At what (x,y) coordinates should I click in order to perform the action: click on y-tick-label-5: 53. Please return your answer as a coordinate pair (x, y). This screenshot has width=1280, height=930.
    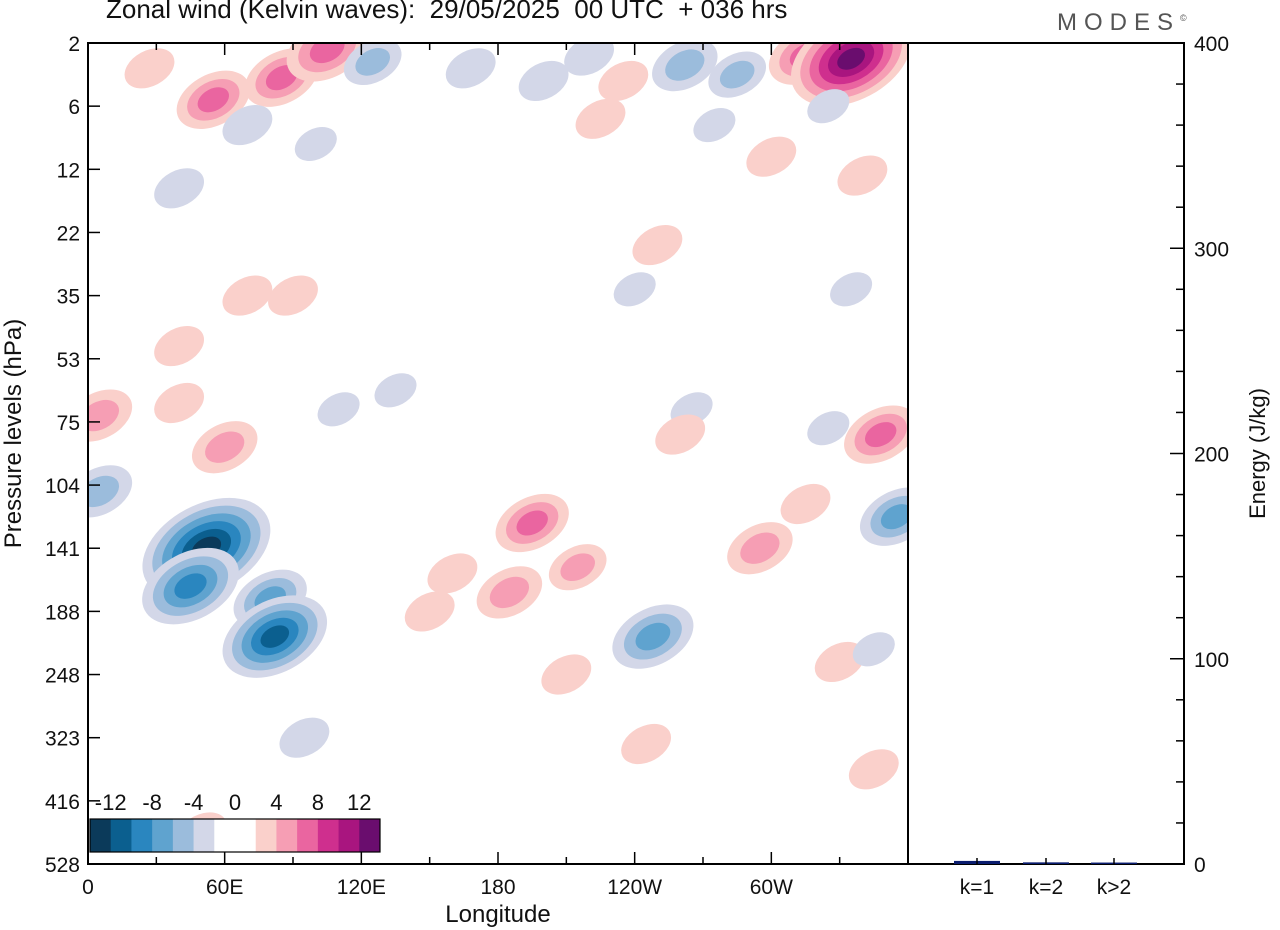
    Looking at the image, I should click on (68, 360).